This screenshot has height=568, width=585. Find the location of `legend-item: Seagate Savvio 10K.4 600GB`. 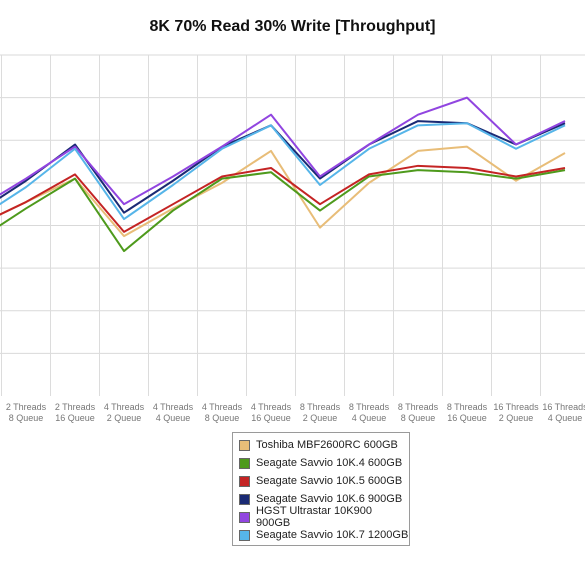

legend-item: Seagate Savvio 10K.4 600GB is located at coordinates (324, 463).